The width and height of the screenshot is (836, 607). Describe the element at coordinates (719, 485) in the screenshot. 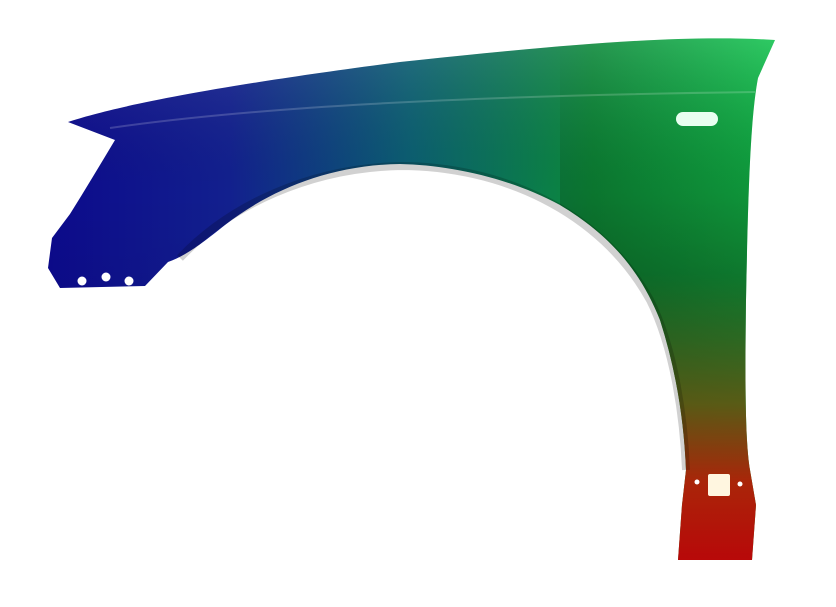

I see `mount-bracket-hole` at that location.